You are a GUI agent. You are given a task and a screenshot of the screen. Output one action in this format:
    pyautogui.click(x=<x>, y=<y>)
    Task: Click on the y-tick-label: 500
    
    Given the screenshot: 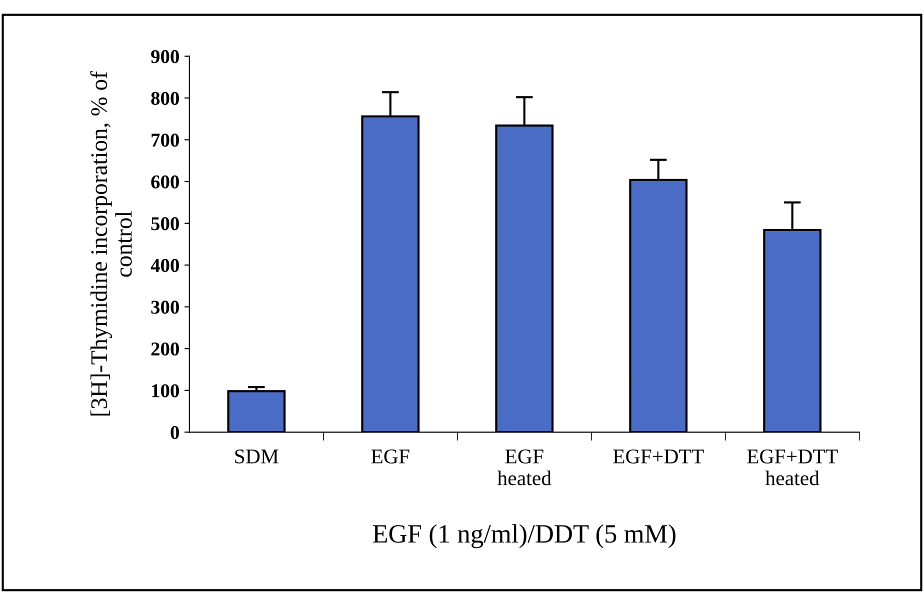 What is the action you would take?
    pyautogui.click(x=165, y=223)
    